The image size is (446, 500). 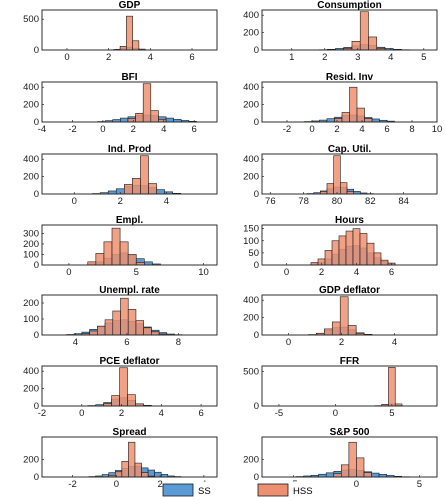 What do you see at coordinates (129, 290) in the screenshot?
I see `panel-title: Unempl. rate` at bounding box center [129, 290].